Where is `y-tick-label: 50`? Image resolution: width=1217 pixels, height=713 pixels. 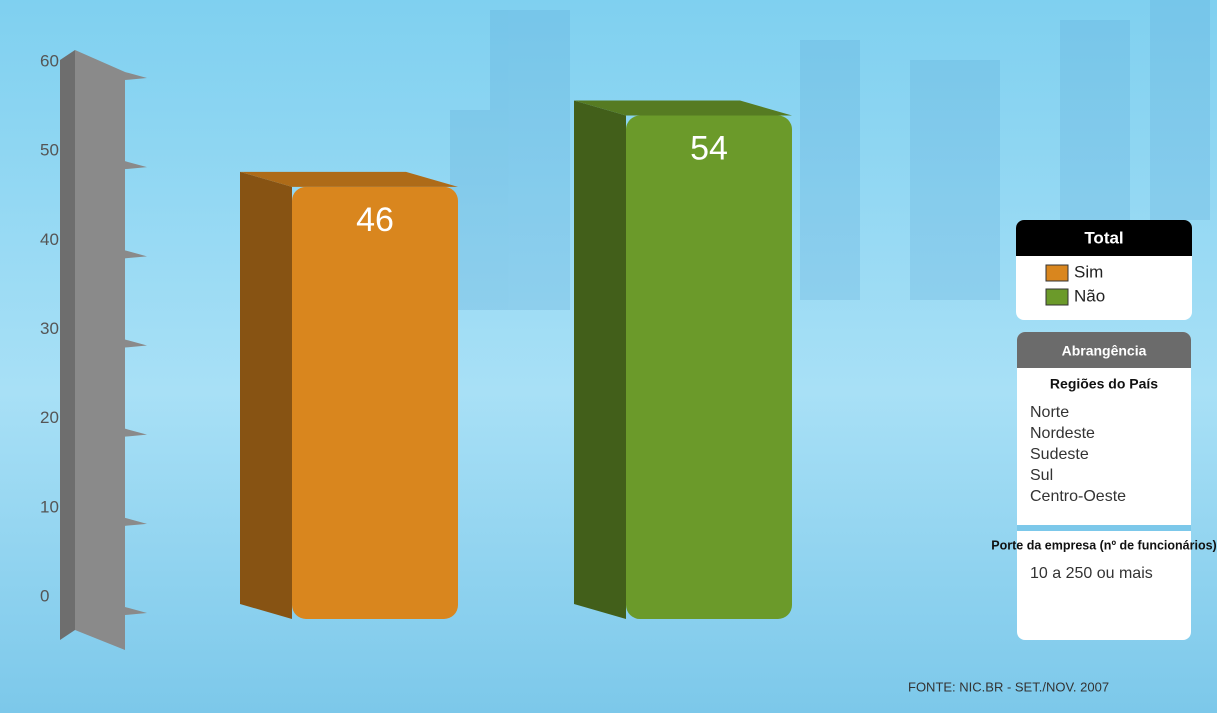 y-tick-label: 50 is located at coordinates (49, 150).